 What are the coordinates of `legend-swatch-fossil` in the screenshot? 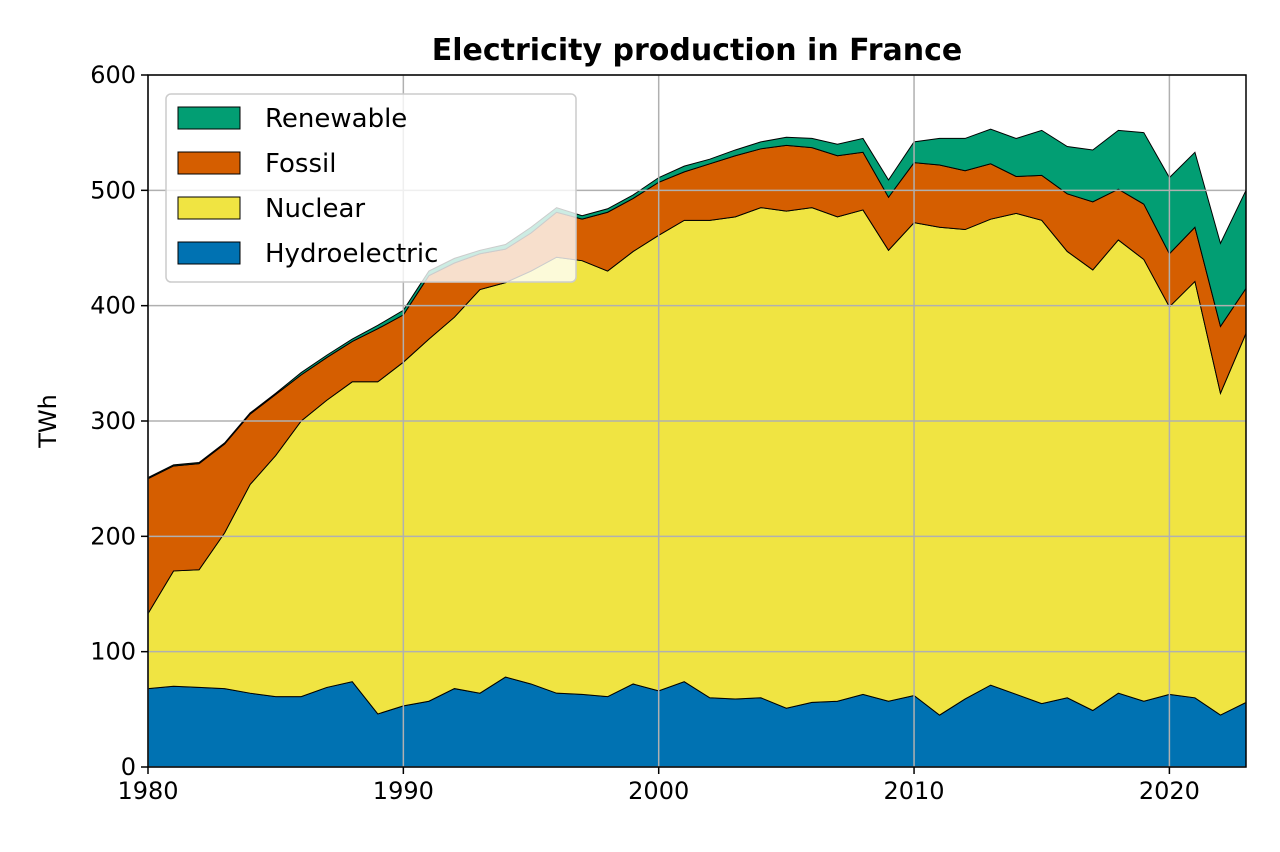 It's located at (209, 163).